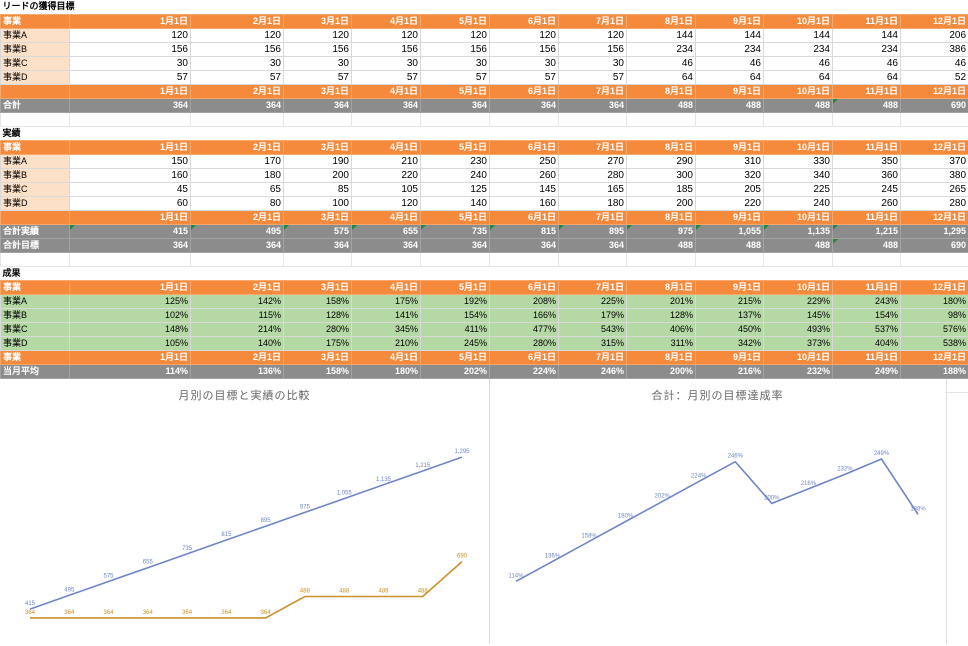 This screenshot has width=968, height=646. What do you see at coordinates (386, 343) in the screenshot?
I see `value-cell: 210%` at bounding box center [386, 343].